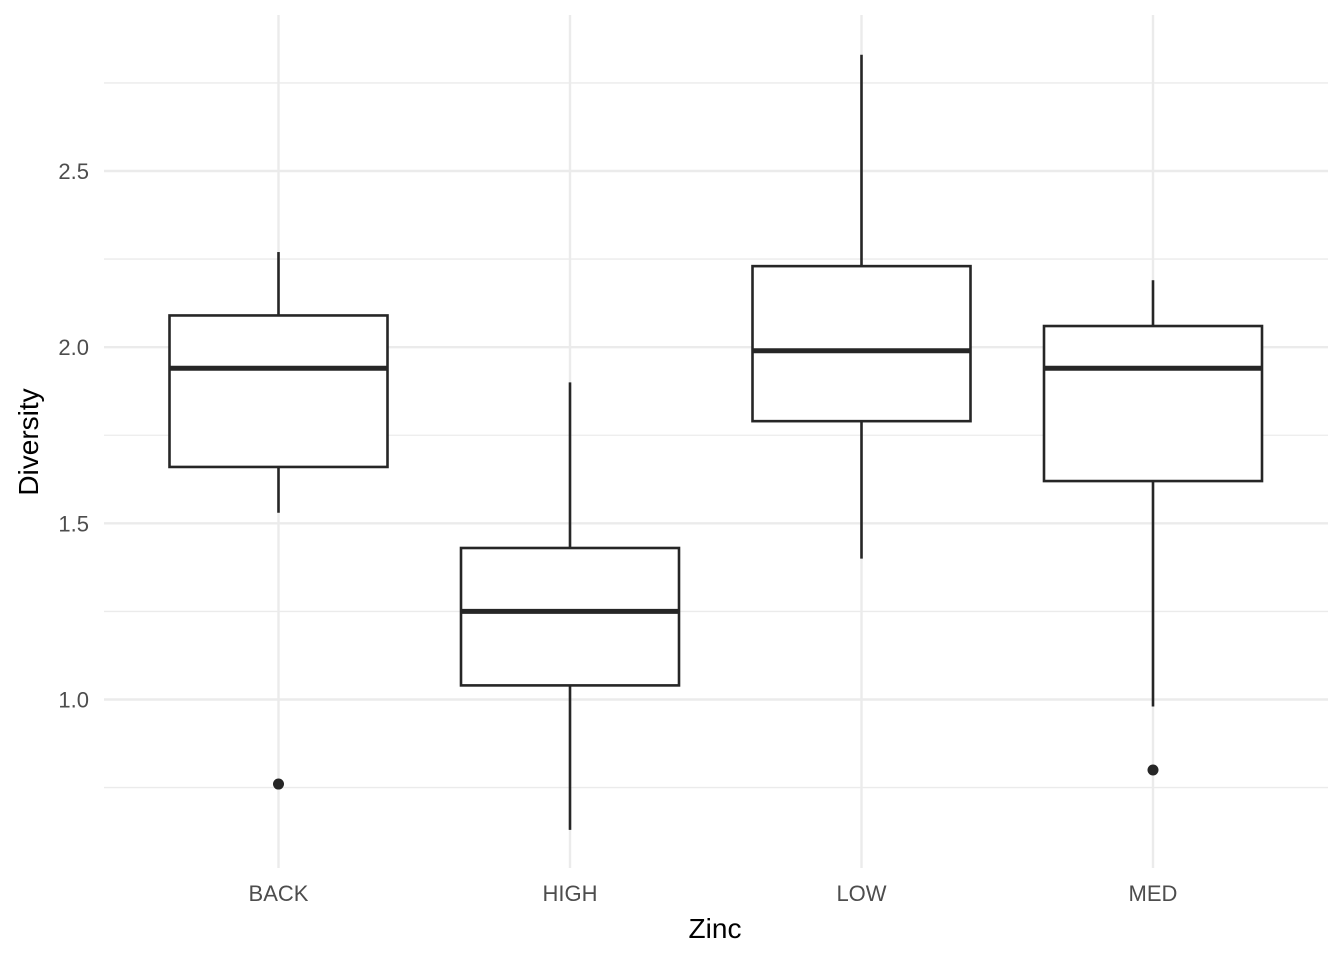  What do you see at coordinates (1153, 528) in the screenshot?
I see `box-med` at bounding box center [1153, 528].